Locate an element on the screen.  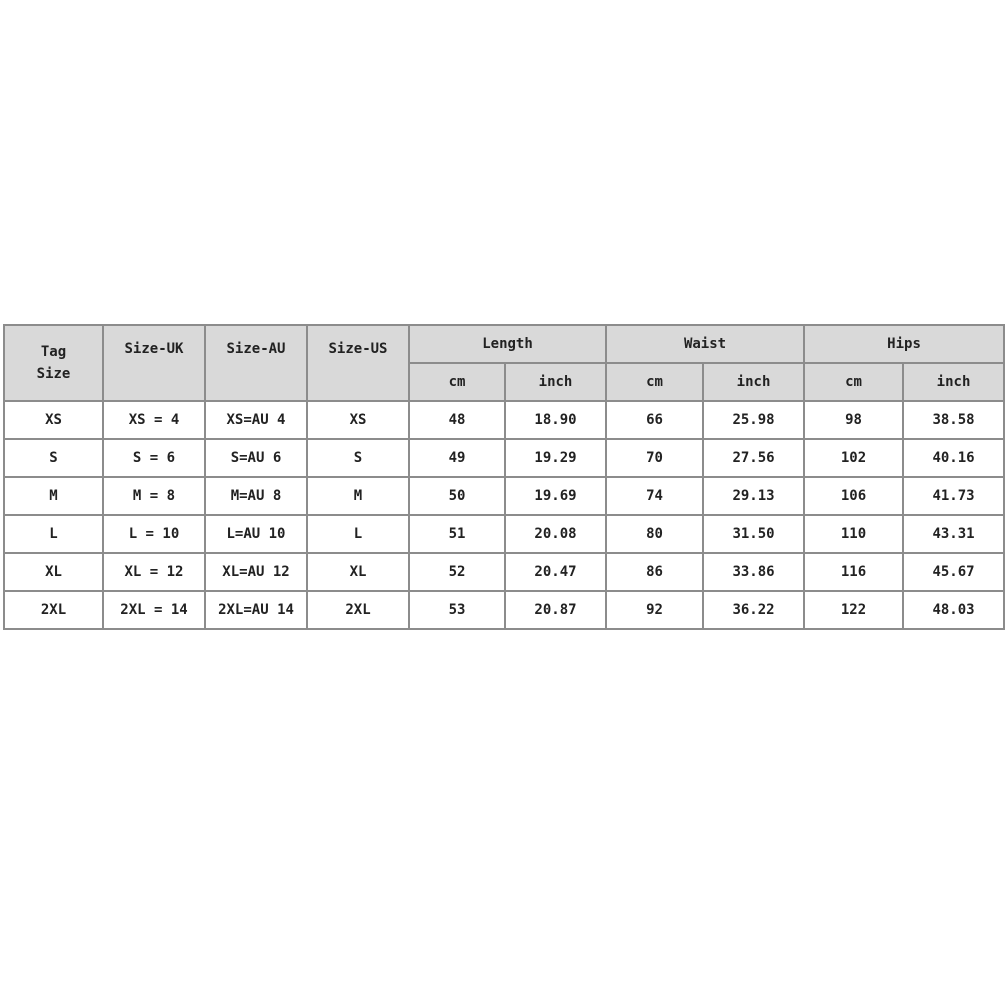
cell-hips-cm: 110 is located at coordinates (854, 534).